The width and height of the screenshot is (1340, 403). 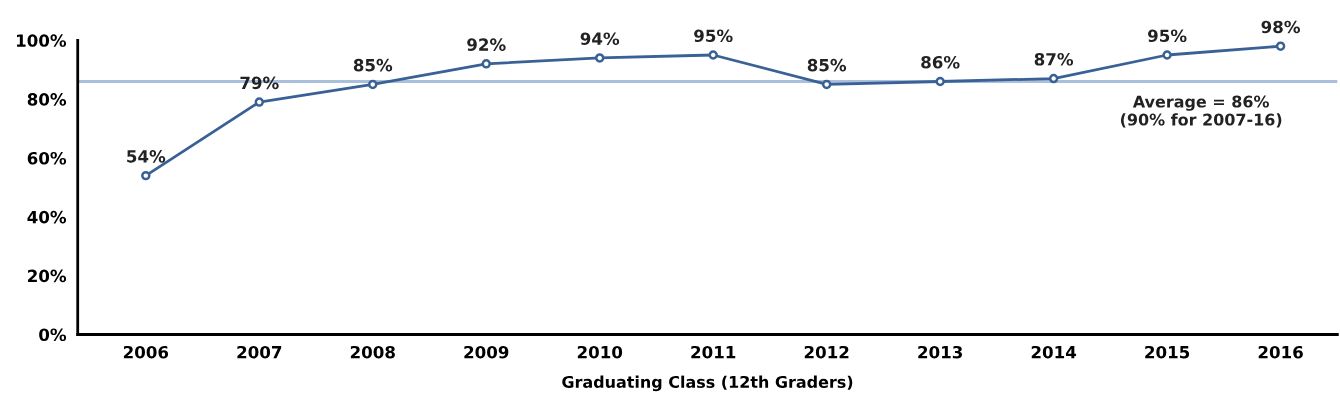 I want to click on data-label: 87%, so click(x=1054, y=59).